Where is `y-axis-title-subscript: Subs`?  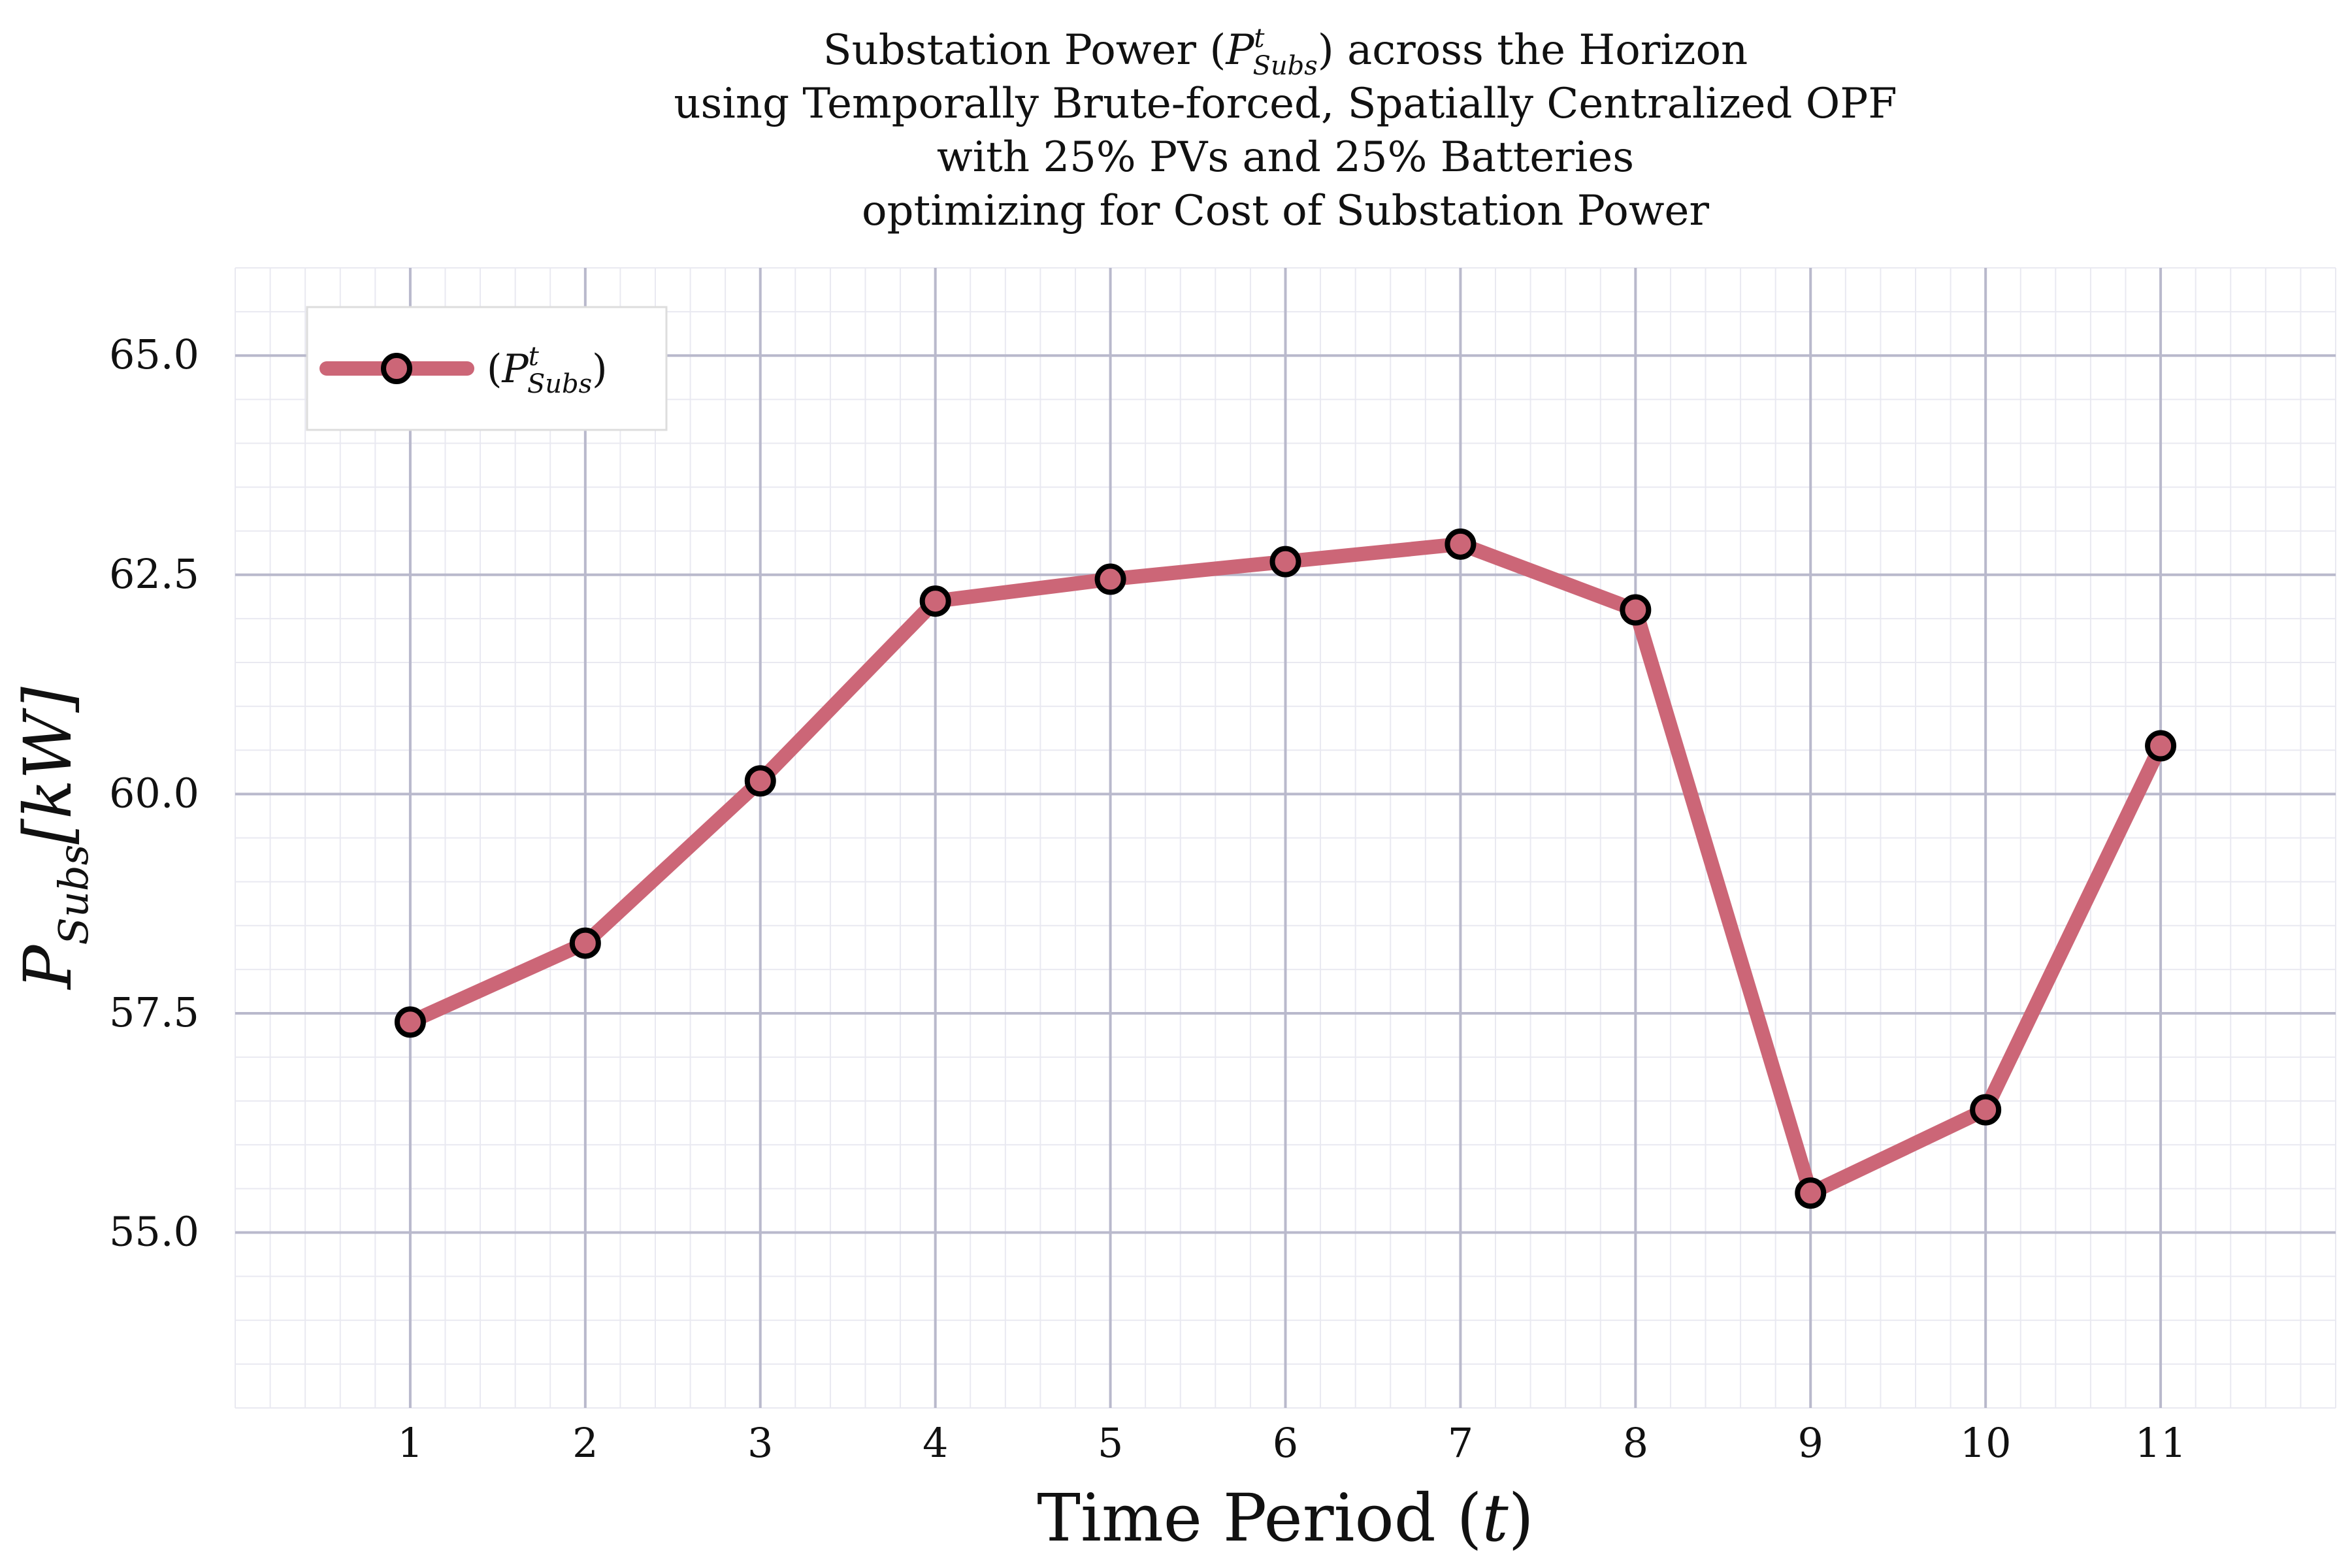 y-axis-title-subscript: Subs is located at coordinates (73, 895).